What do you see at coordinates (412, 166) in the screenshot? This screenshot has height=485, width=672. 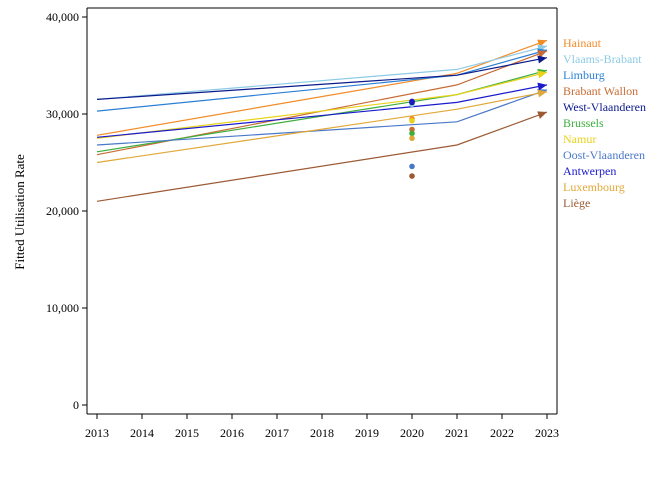 I see `data-point-2020-Oost-Vlaanderen` at bounding box center [412, 166].